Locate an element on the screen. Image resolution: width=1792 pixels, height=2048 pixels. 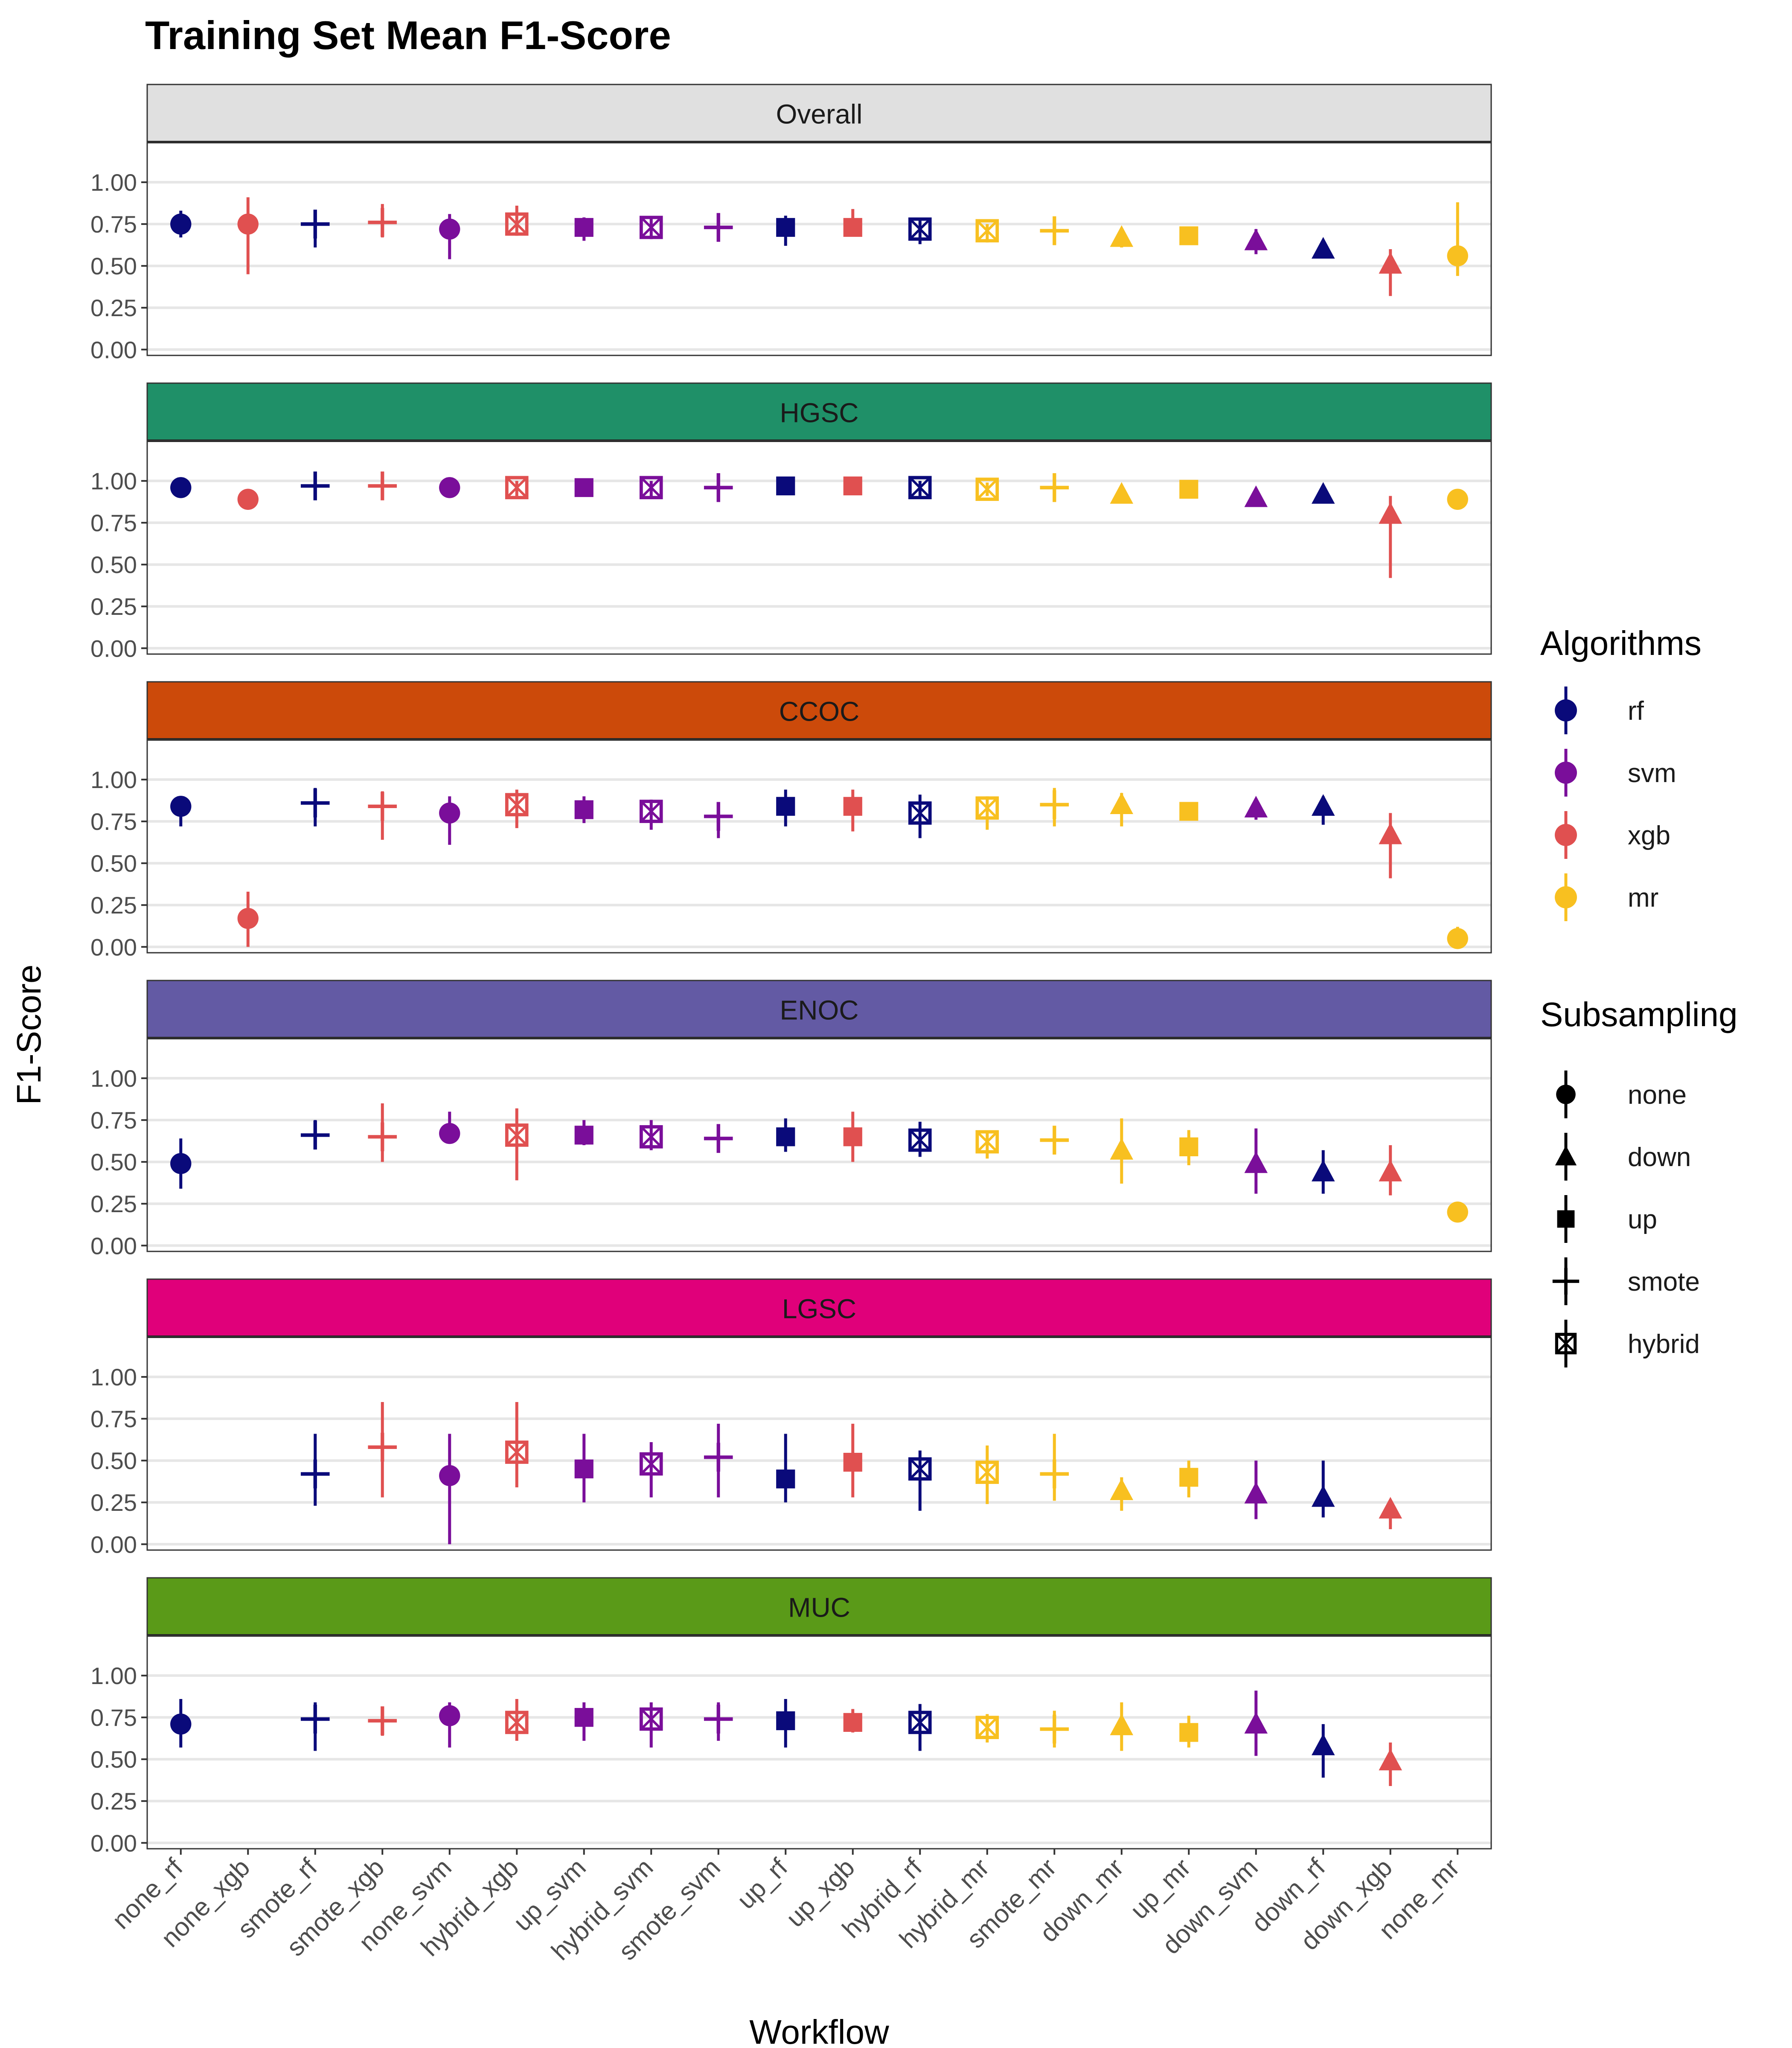
facet-strip-label: MUC is located at coordinates (819, 1607).